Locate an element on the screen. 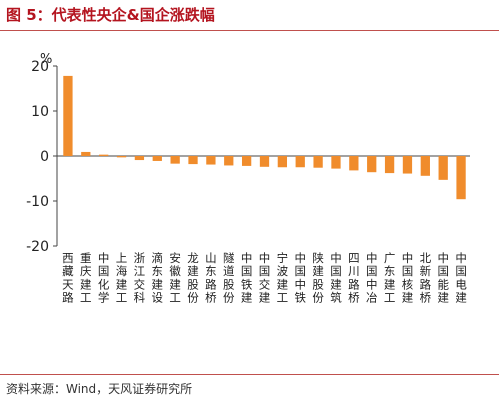 The image size is (499, 402). figure-title: 图 5：代表性央企&国企涨跌幅 is located at coordinates (110, 15).